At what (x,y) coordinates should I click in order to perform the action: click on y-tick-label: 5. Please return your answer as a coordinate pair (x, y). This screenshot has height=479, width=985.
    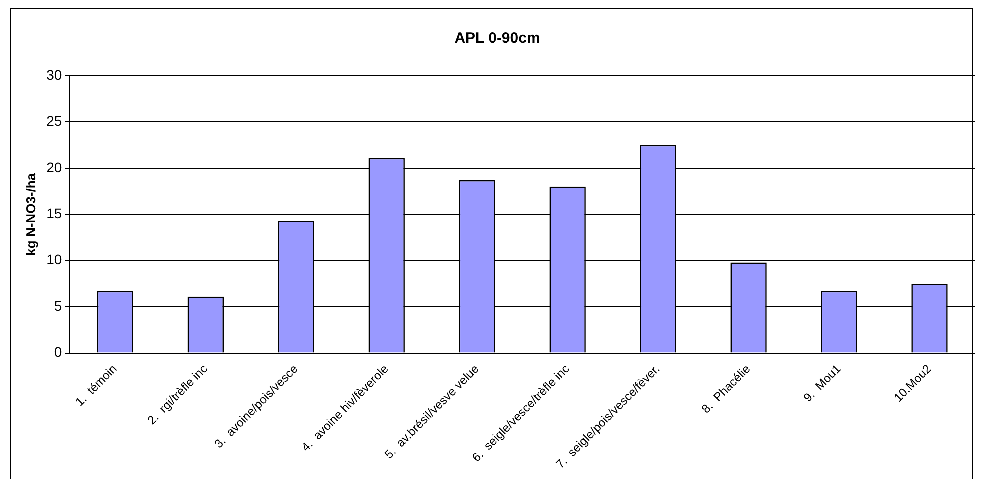
    Looking at the image, I should click on (58, 306).